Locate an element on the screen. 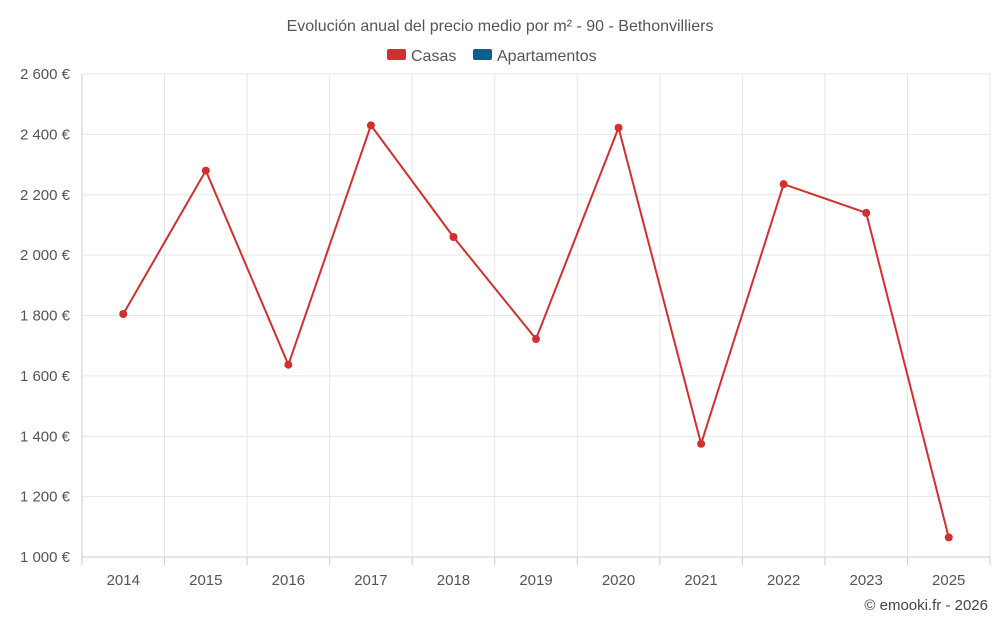 This screenshot has width=1000, height=625. y-tick-label: 2 400 € is located at coordinates (45, 134).